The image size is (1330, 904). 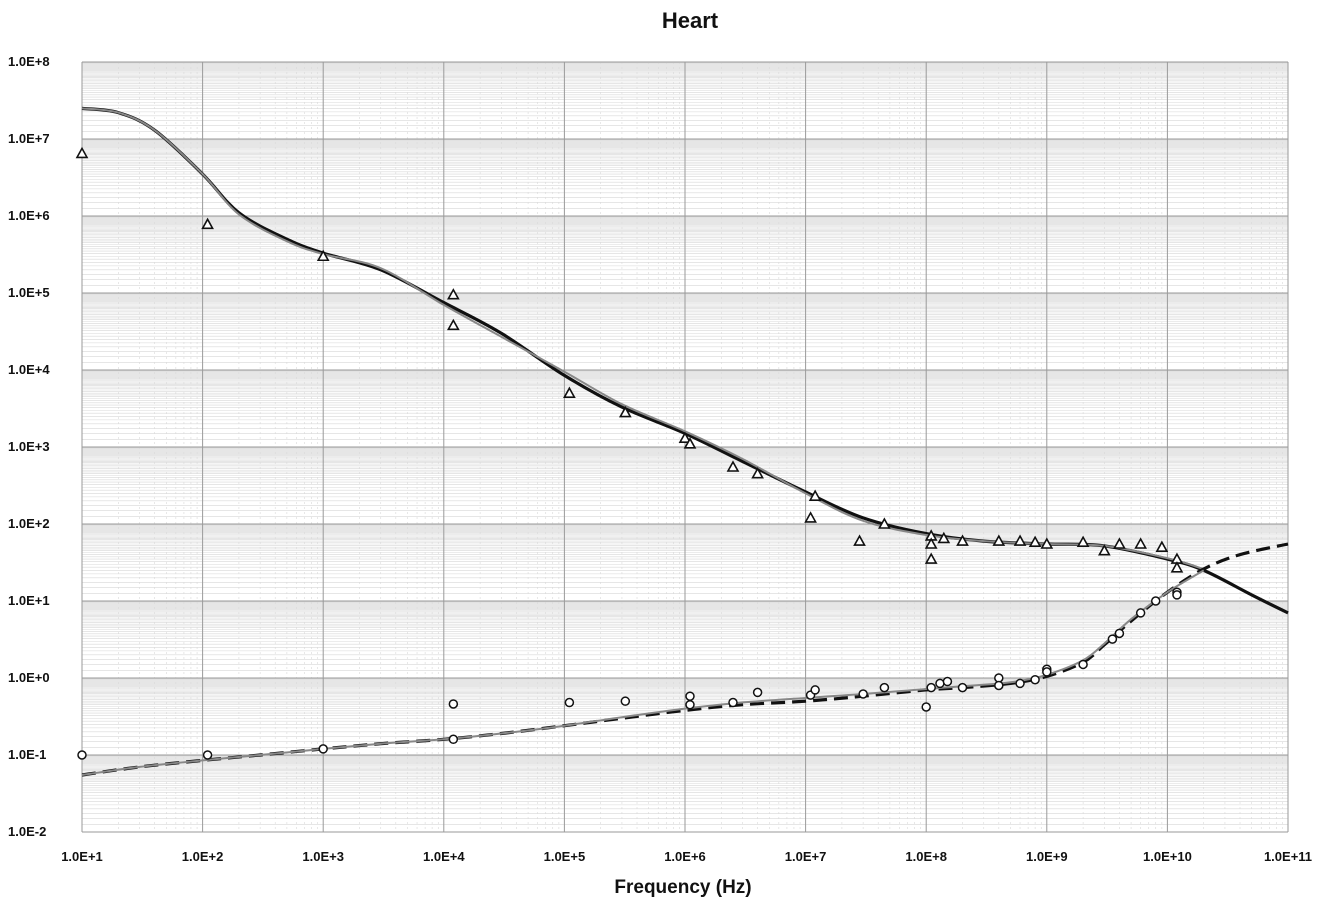 I want to click on x-tick-label: 1.0E+11, so click(x=1288, y=856).